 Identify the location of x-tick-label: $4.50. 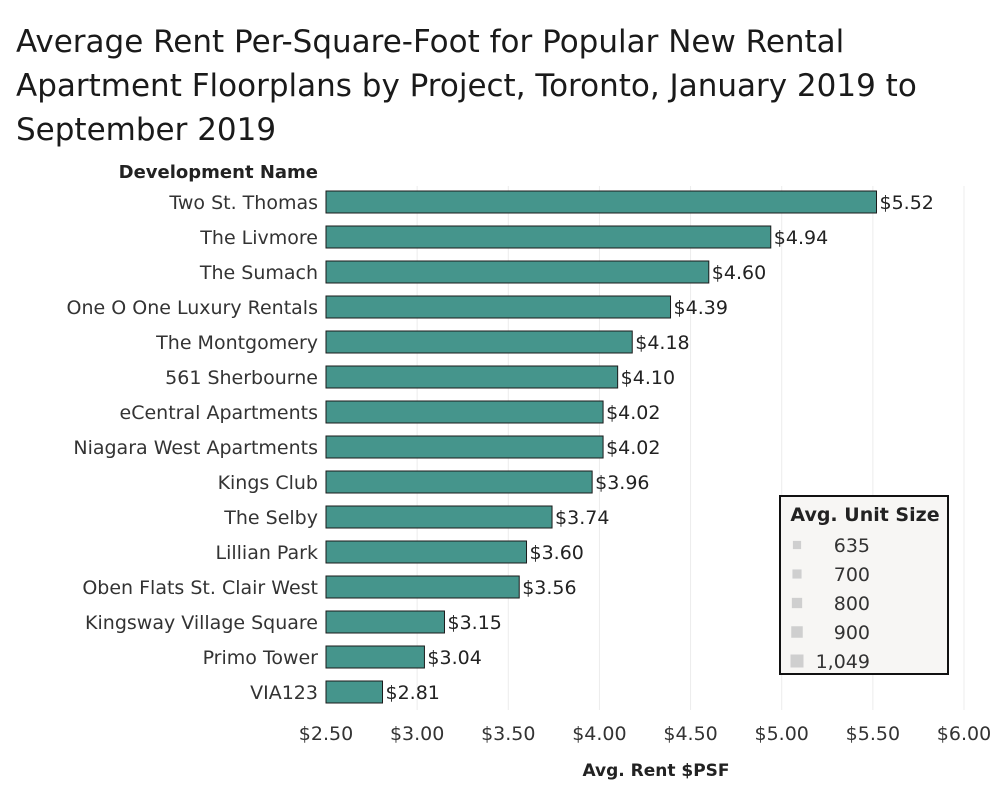
(690, 734).